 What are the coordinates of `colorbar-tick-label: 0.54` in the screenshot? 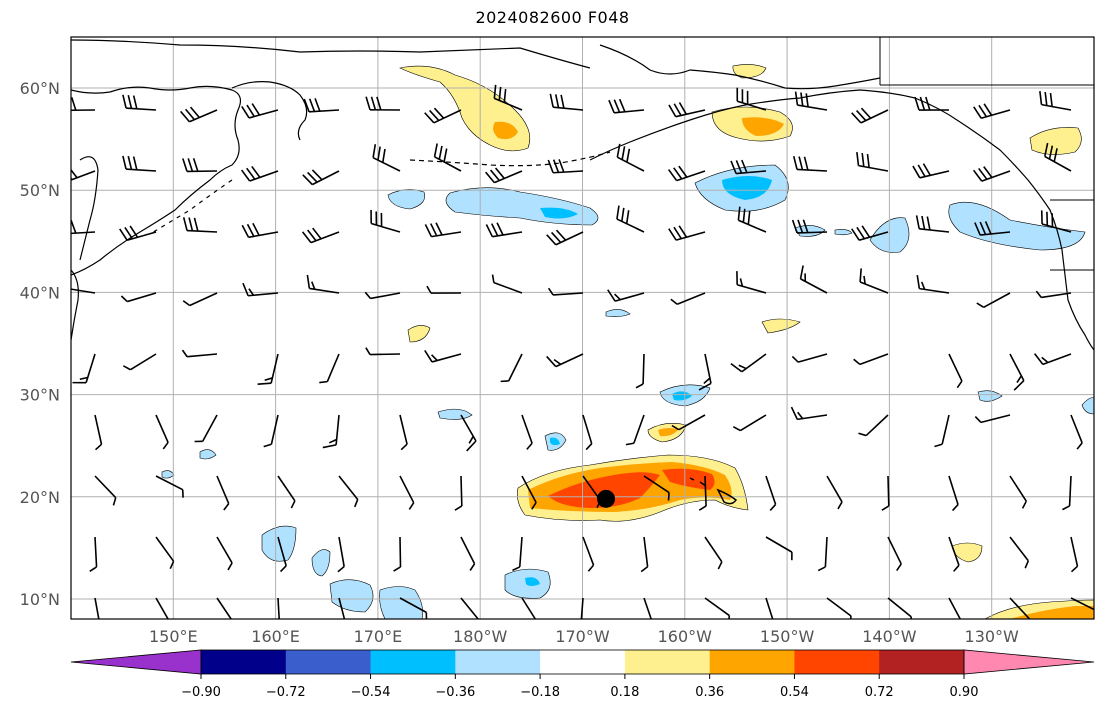 It's located at (794, 692).